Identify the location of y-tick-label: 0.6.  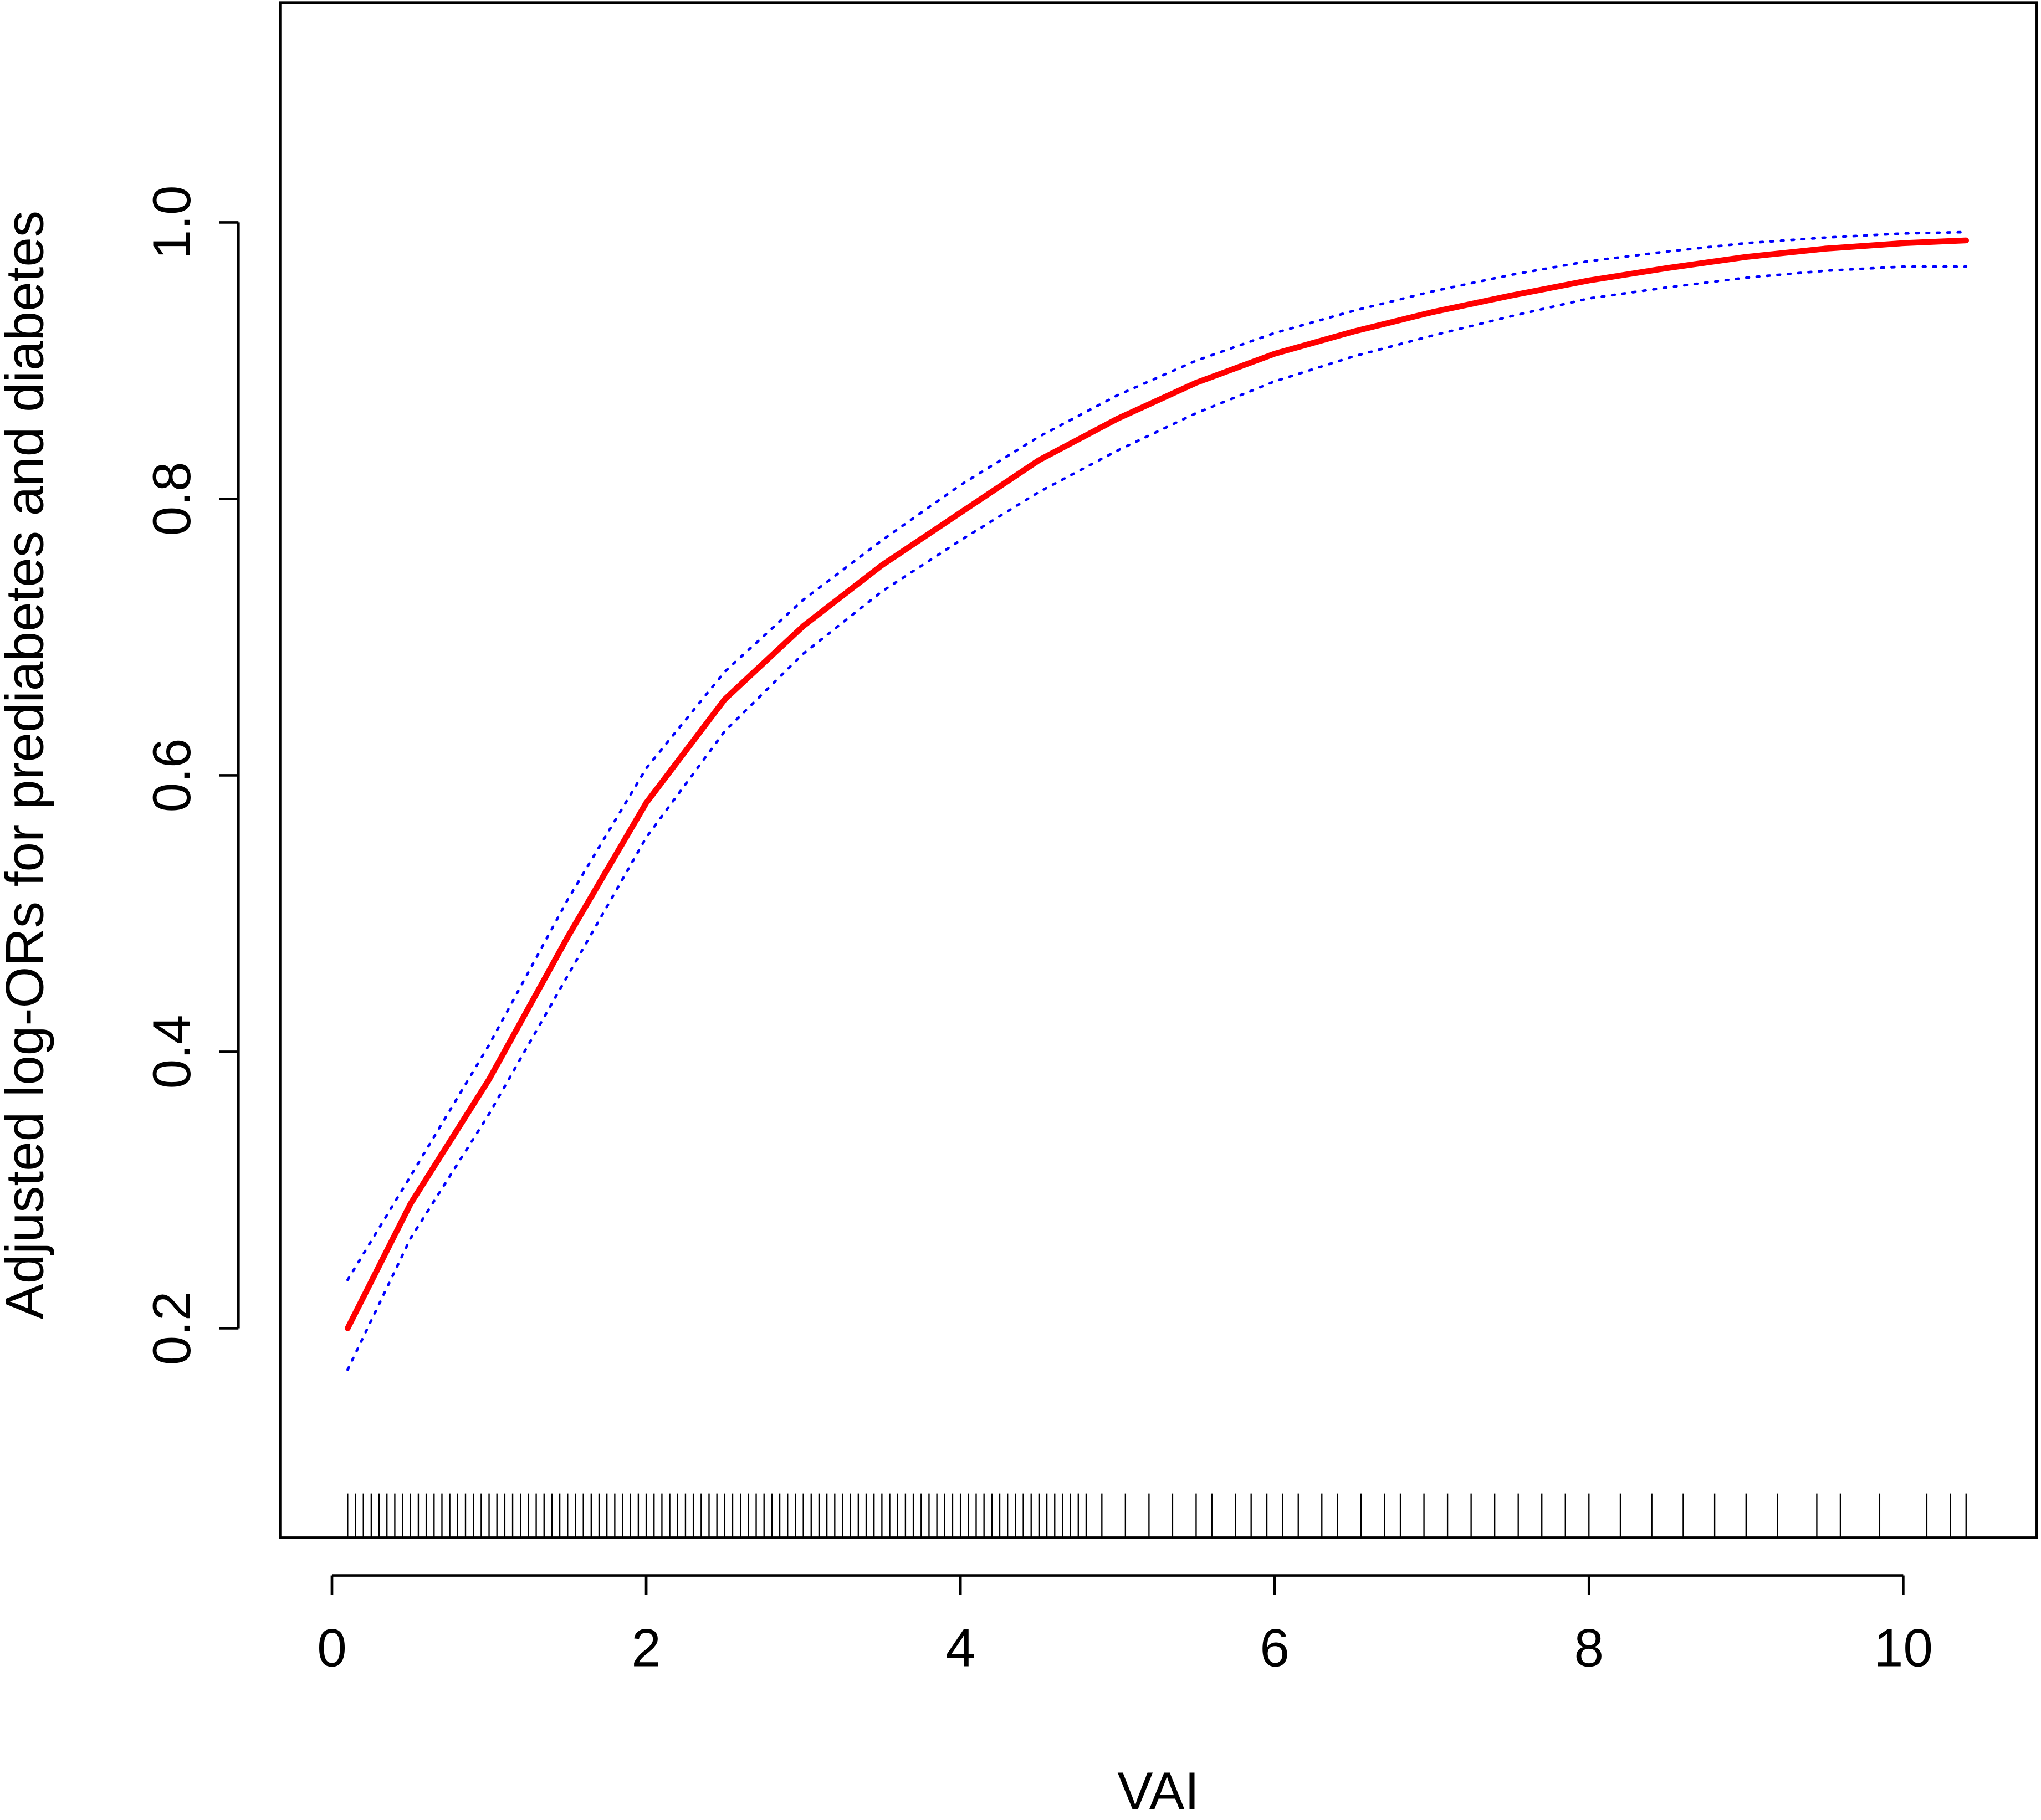
(172, 776).